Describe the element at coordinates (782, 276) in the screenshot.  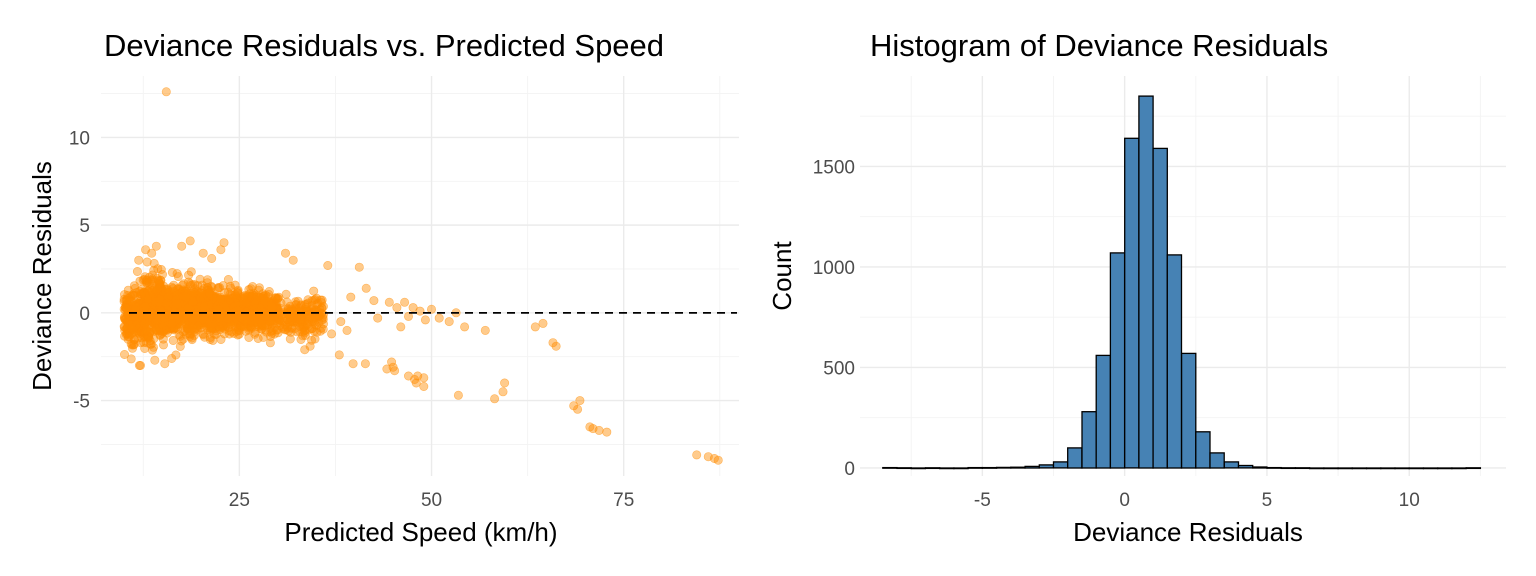
I see `histogram-y-axis-title: Count` at that location.